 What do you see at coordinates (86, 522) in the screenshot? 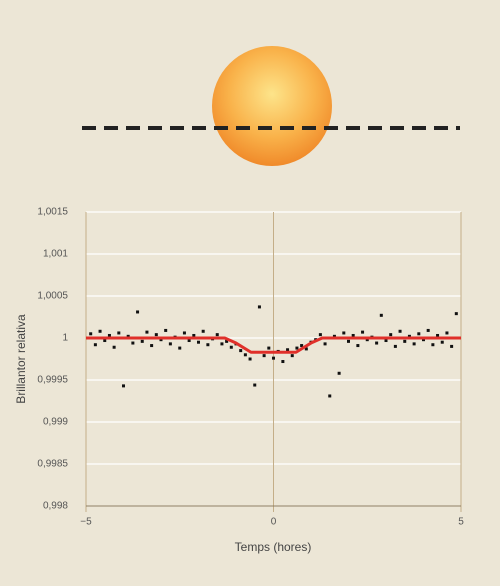
I see `x-tick-label: −5` at bounding box center [86, 522].